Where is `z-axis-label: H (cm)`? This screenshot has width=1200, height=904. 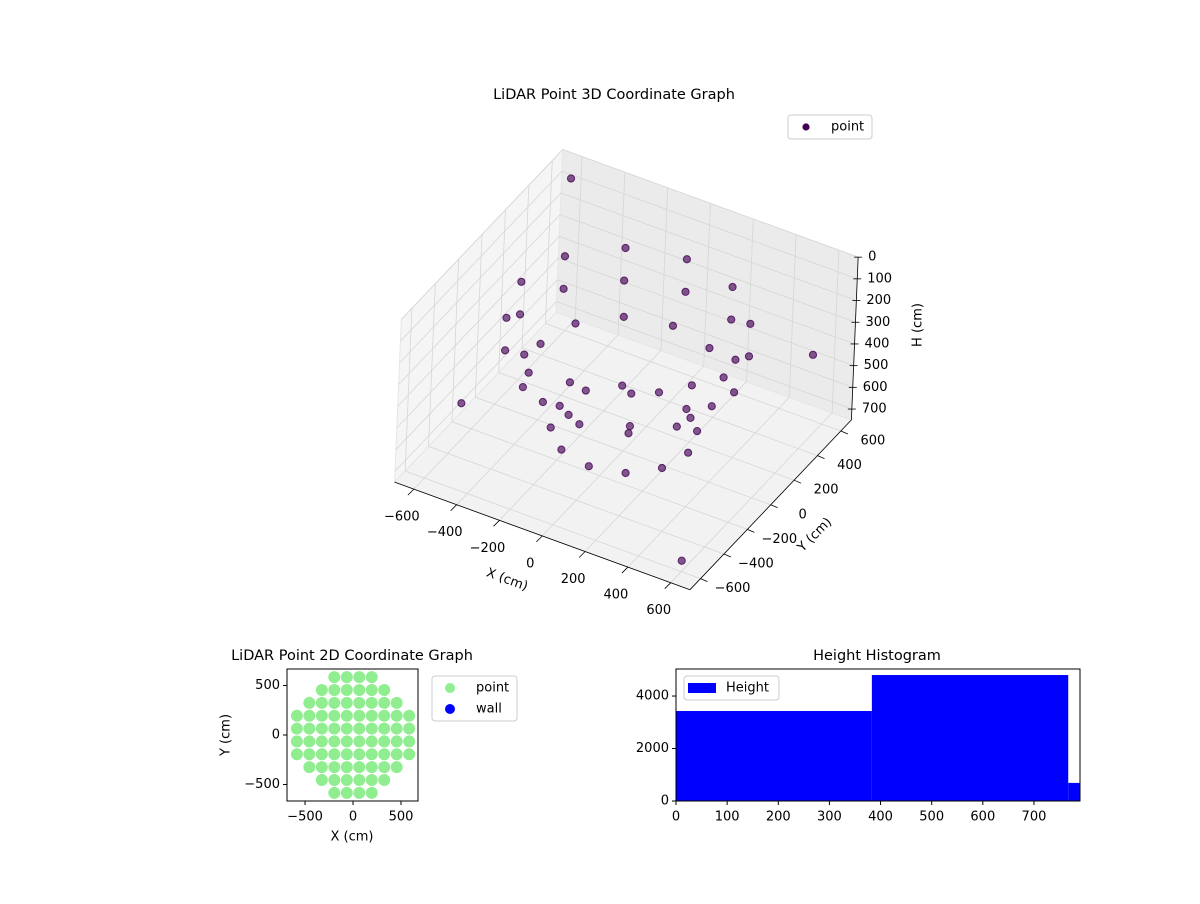
z-axis-label: H (cm) is located at coordinates (918, 325).